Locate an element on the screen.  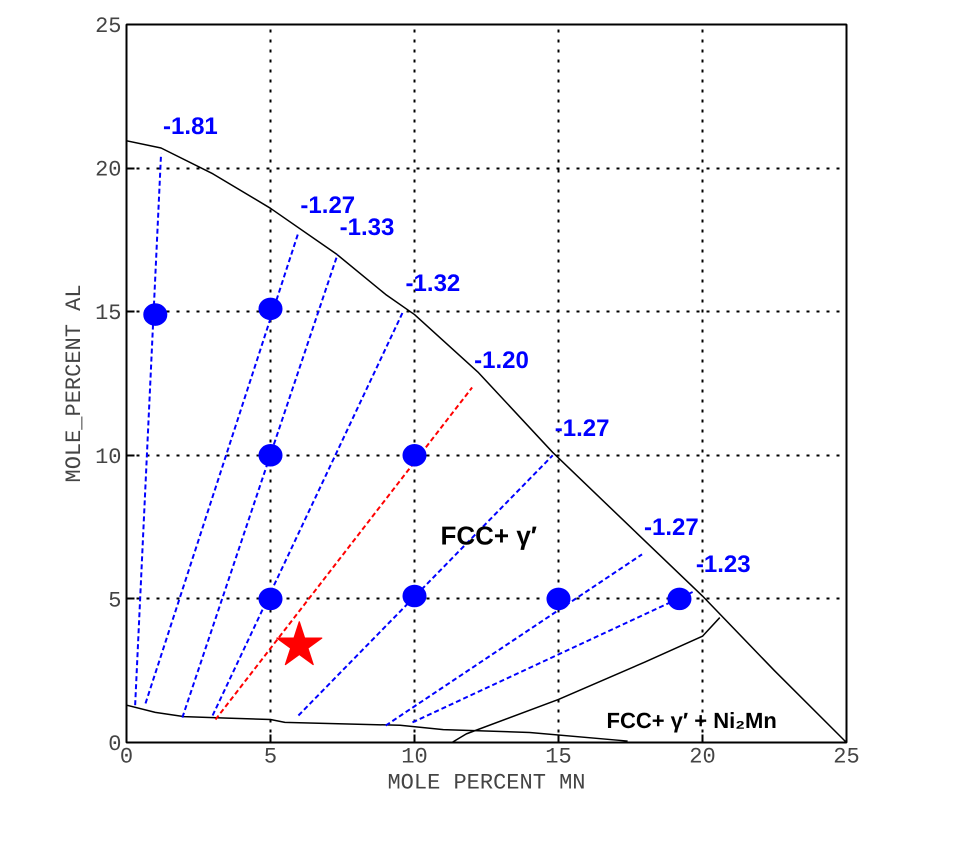
annotation: -1.20 is located at coordinates (501, 360).